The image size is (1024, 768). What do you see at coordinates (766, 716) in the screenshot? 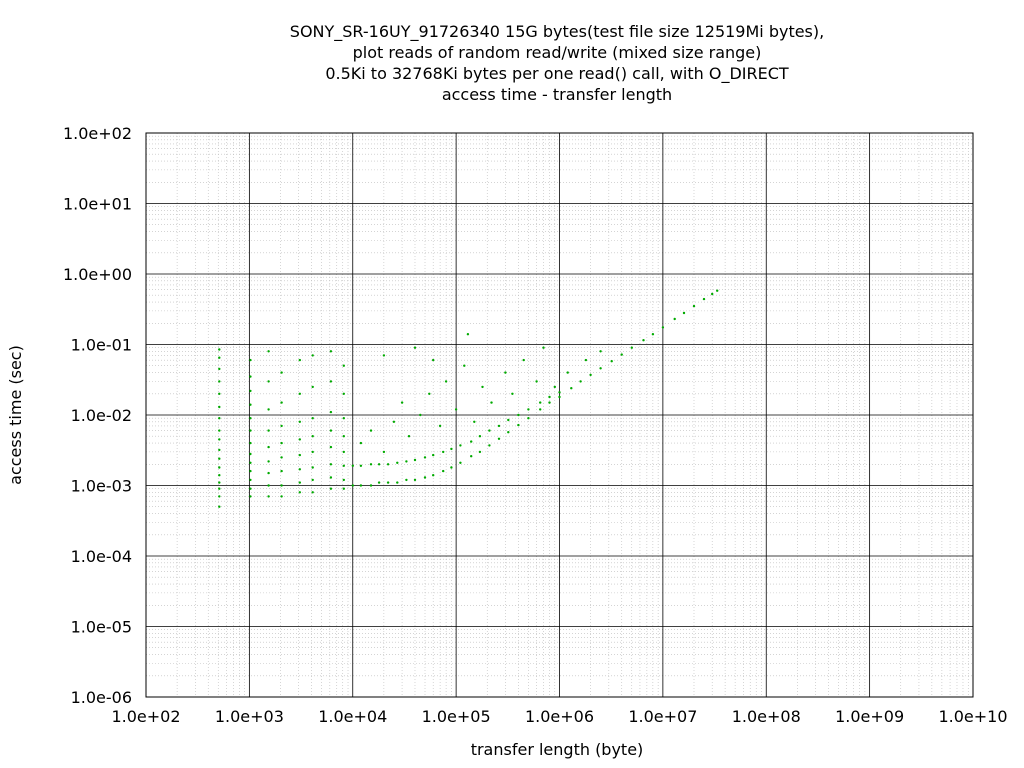
I see `x-tick-label: 1.0e+08` at bounding box center [766, 716].